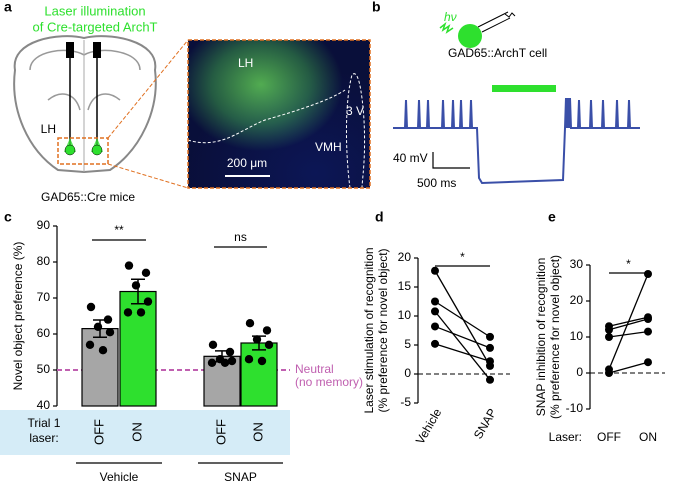 The image size is (685, 488). What do you see at coordinates (405, 286) in the screenshot?
I see `y-tick-label: 15` at bounding box center [405, 286].